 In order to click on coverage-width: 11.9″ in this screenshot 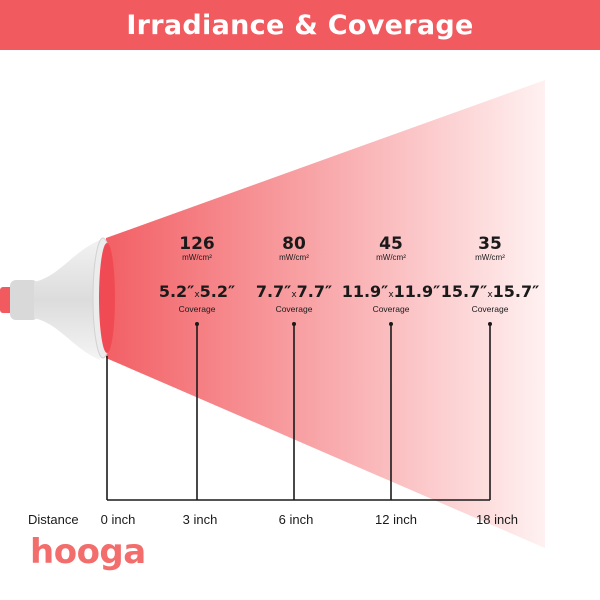, I will do `click(365, 291)`.